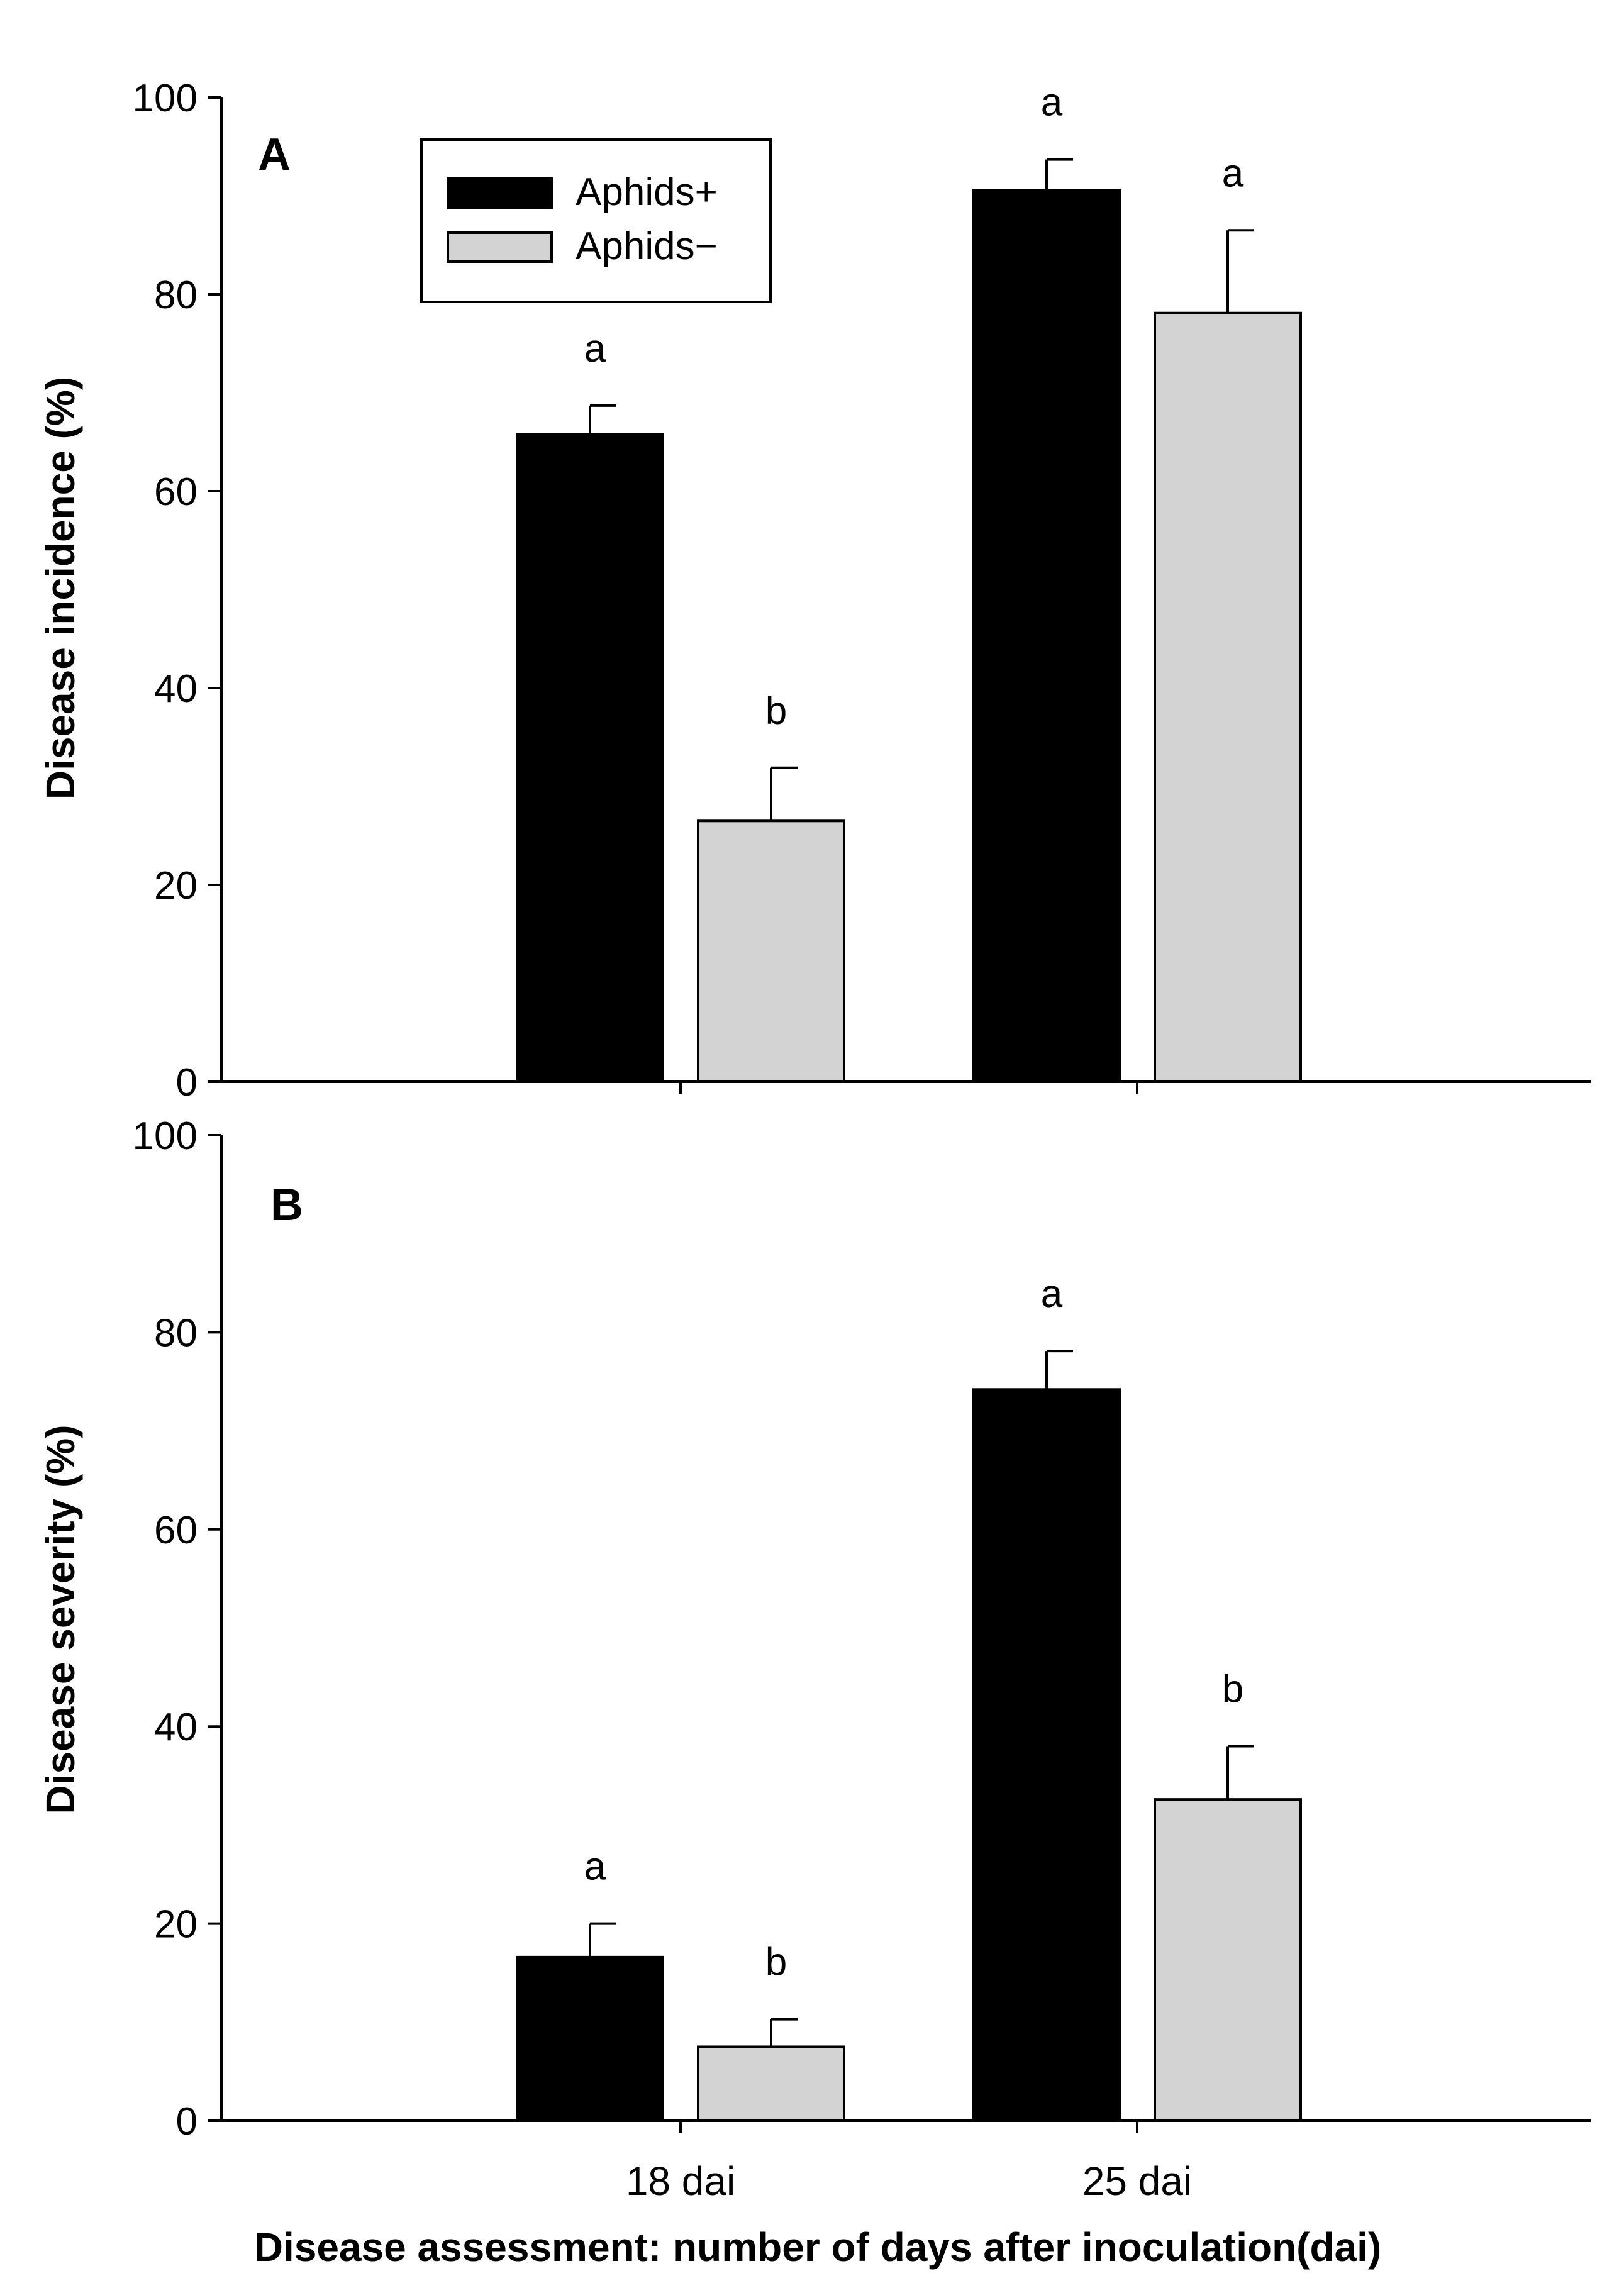 Image resolution: width=1624 pixels, height=2288 pixels. I want to click on x-tick-label: 18 dai, so click(681, 2181).